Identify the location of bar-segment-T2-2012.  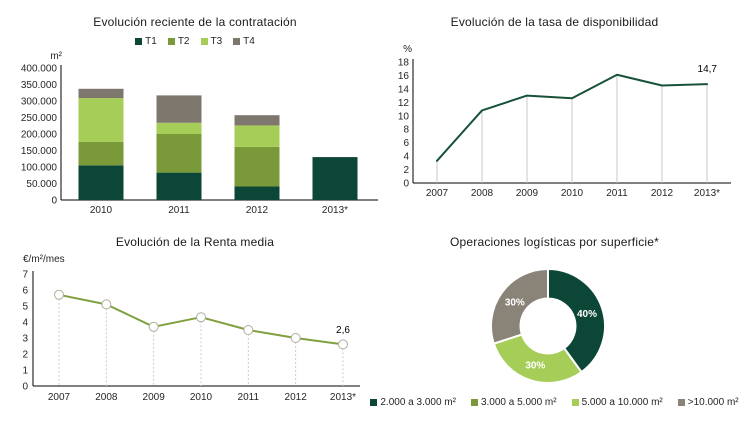
(257, 166).